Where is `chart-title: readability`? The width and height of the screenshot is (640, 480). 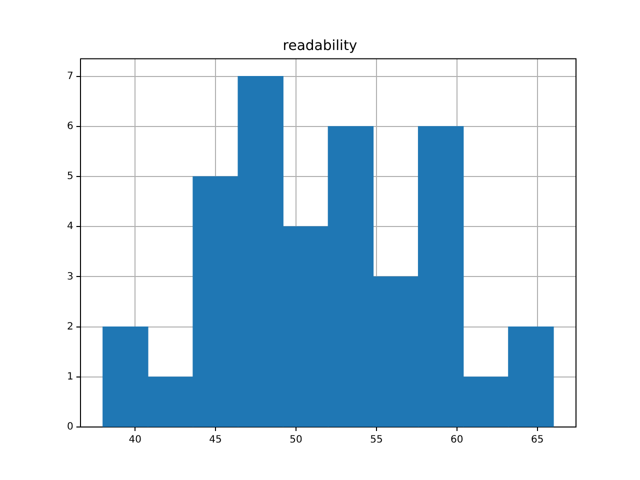 chart-title: readability is located at coordinates (320, 46).